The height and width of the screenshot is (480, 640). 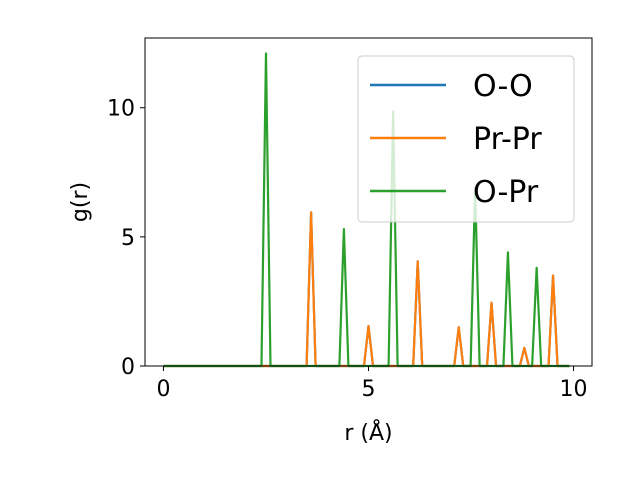 I want to click on legend: O-O Pr-Pr O-Pr, so click(x=466, y=139).